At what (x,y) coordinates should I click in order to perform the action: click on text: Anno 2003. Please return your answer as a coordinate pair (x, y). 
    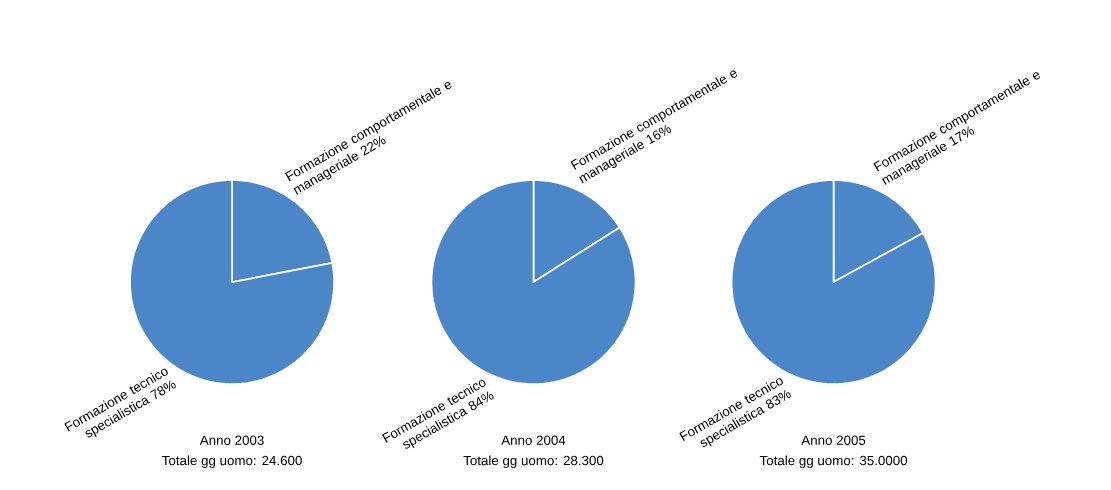
    Looking at the image, I should click on (231, 440).